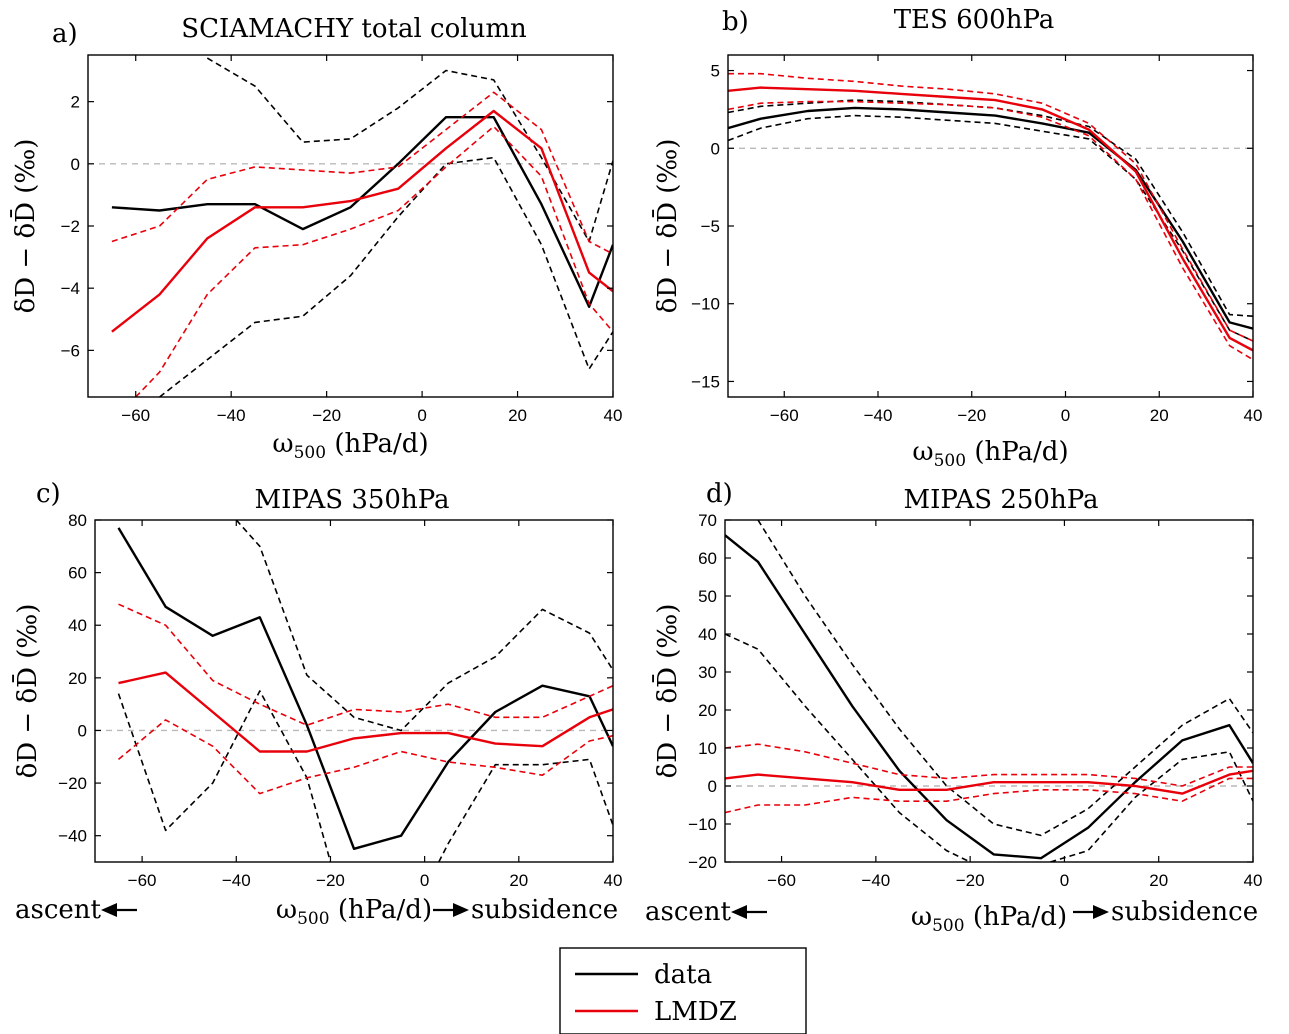  I want to click on legend: data LMDZ, so click(683, 990).